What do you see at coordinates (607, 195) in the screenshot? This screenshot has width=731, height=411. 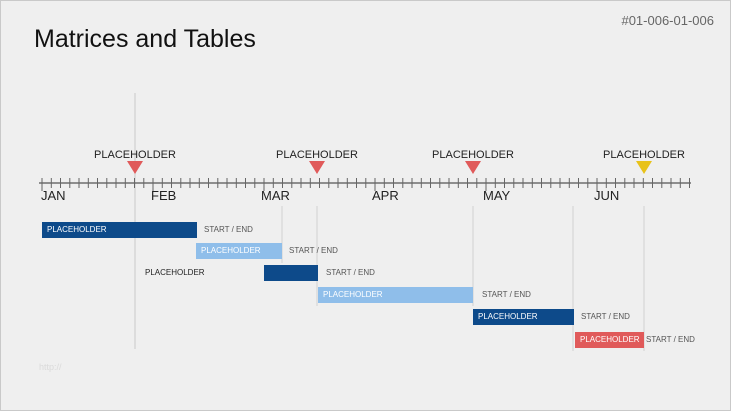 I see `month-label-jun: JUN` at bounding box center [607, 195].